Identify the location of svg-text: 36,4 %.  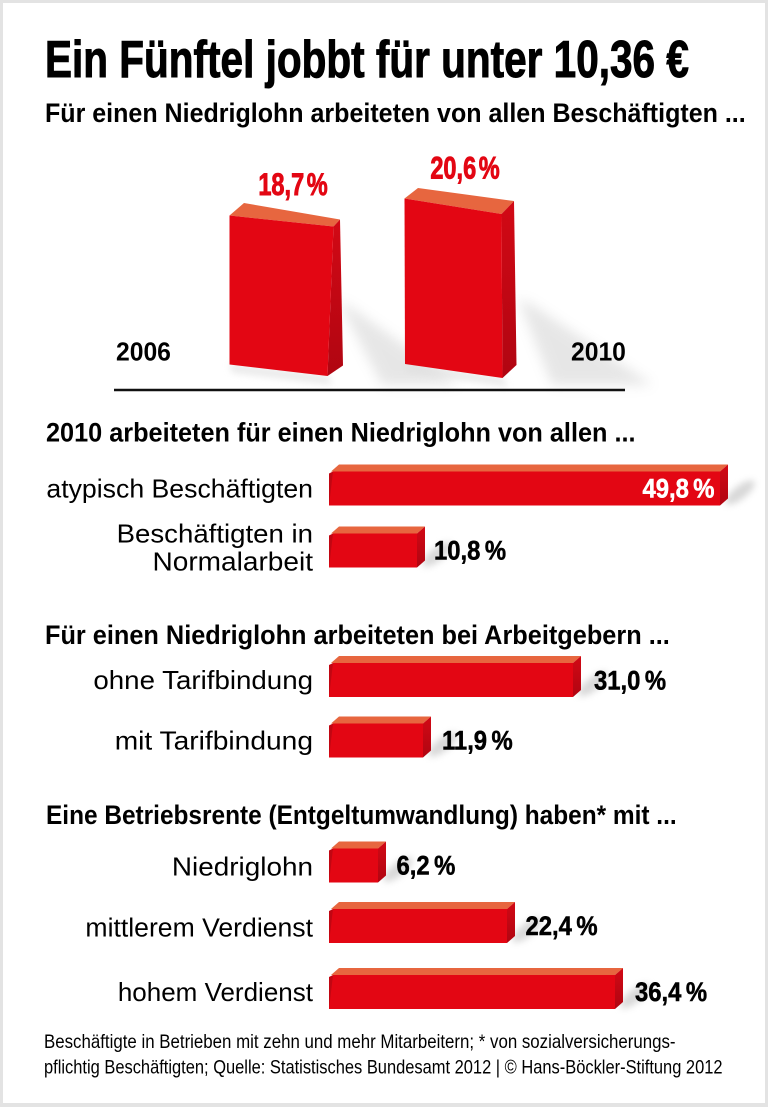
(671, 992).